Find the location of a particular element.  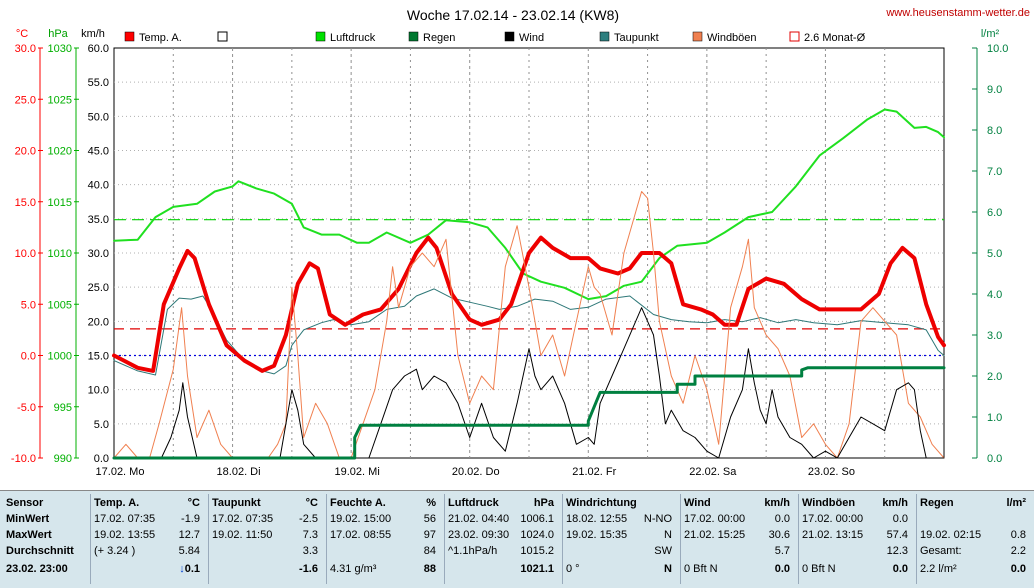

legend-label: Taupunkt is located at coordinates (636, 38).